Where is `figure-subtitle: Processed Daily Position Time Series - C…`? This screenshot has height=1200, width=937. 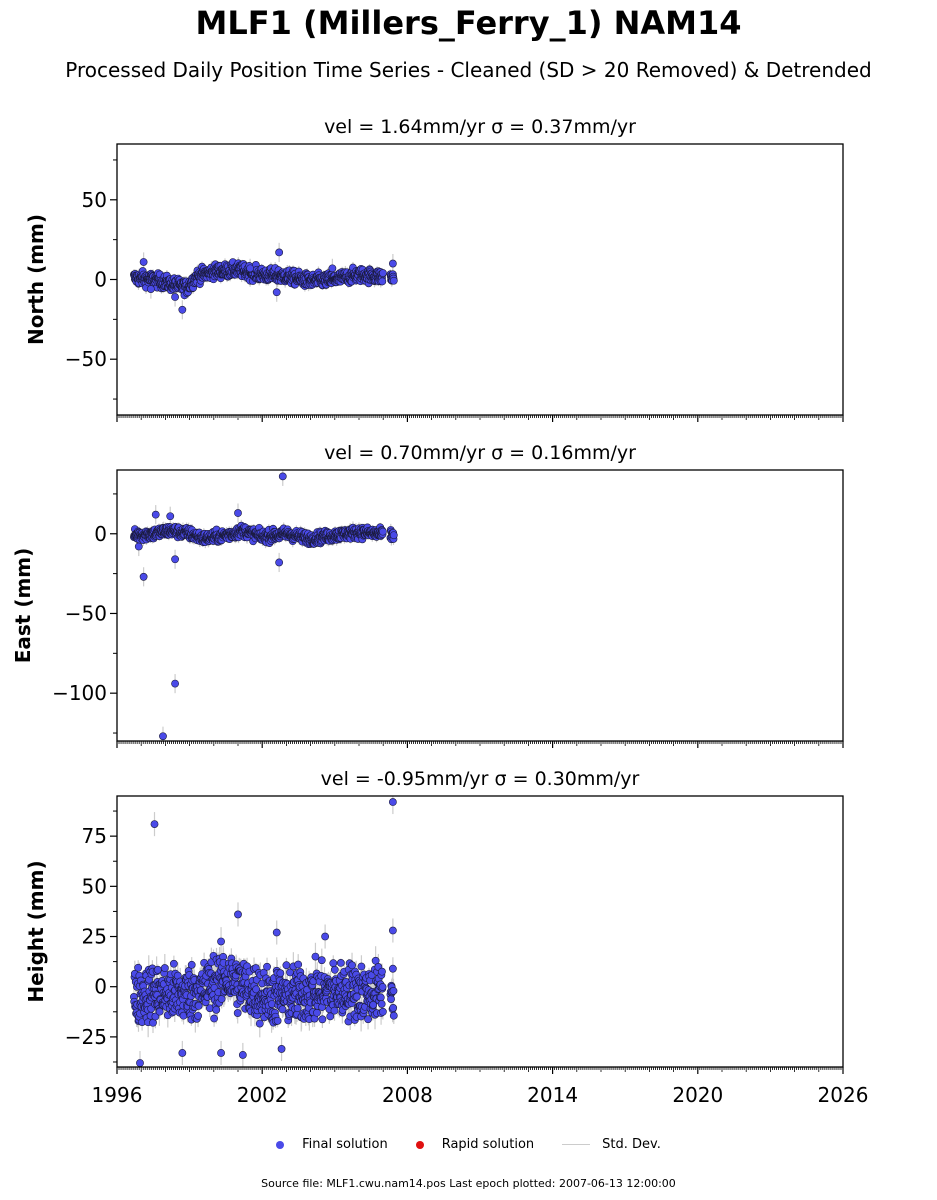
figure-subtitle: Processed Daily Position Time Series - C… is located at coordinates (468, 70).